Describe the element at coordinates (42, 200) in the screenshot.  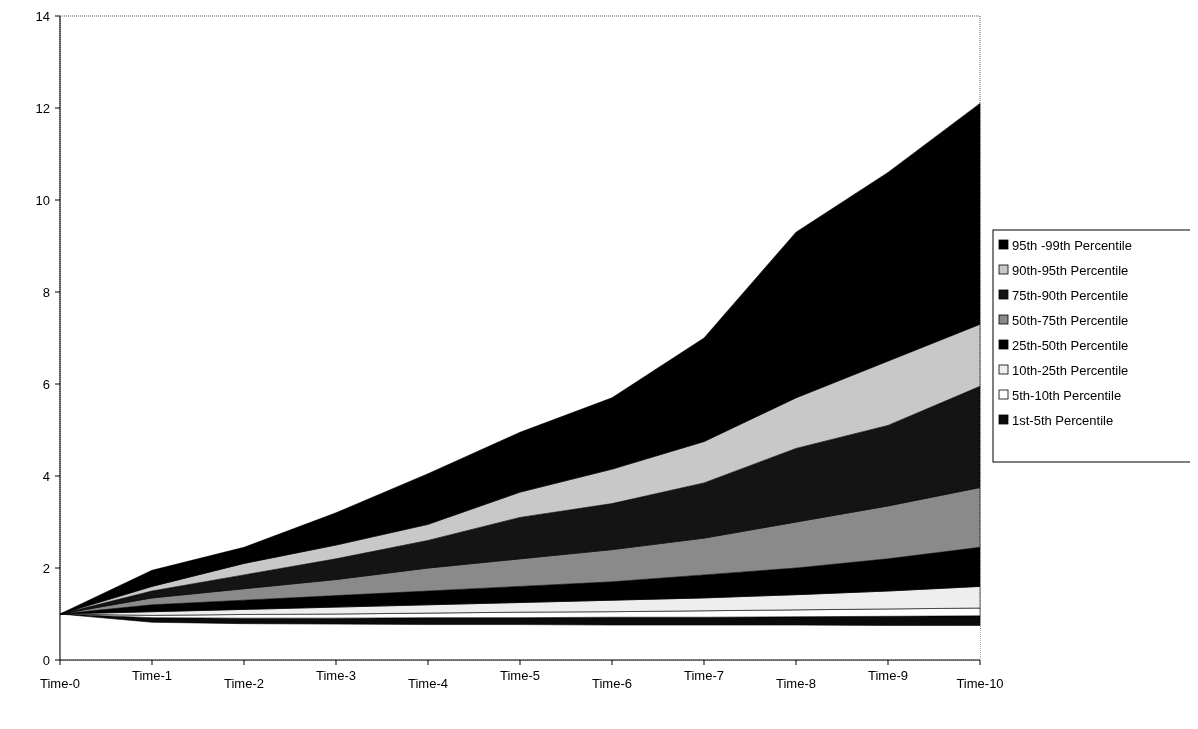
I see `y-tick-label: 10` at that location.